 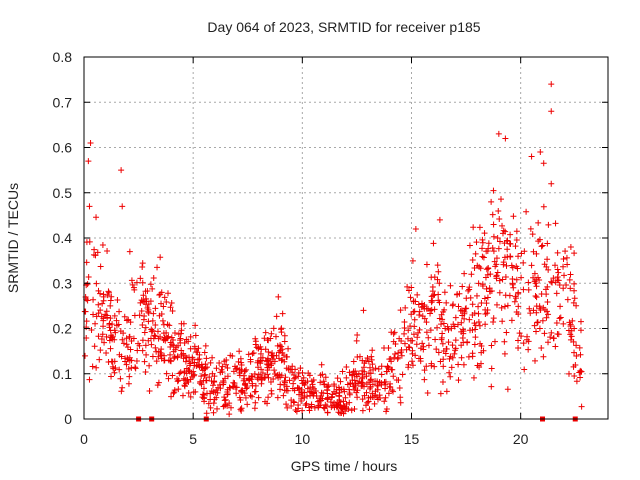 I want to click on y-tick-label: 0.6, so click(x=63, y=148).